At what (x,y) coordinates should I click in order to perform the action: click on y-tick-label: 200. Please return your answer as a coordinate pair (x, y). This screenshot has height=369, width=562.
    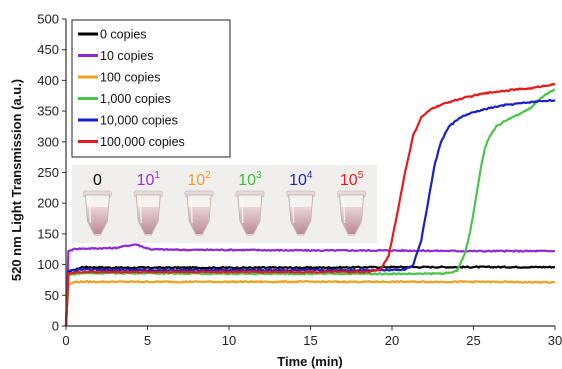
    Looking at the image, I should click on (48, 203).